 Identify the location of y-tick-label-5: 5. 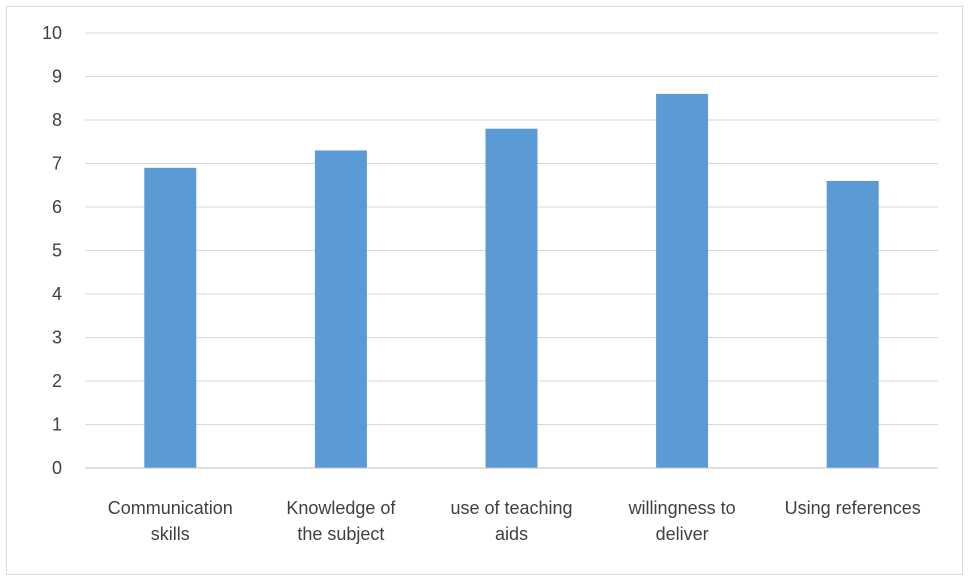
(57, 251).